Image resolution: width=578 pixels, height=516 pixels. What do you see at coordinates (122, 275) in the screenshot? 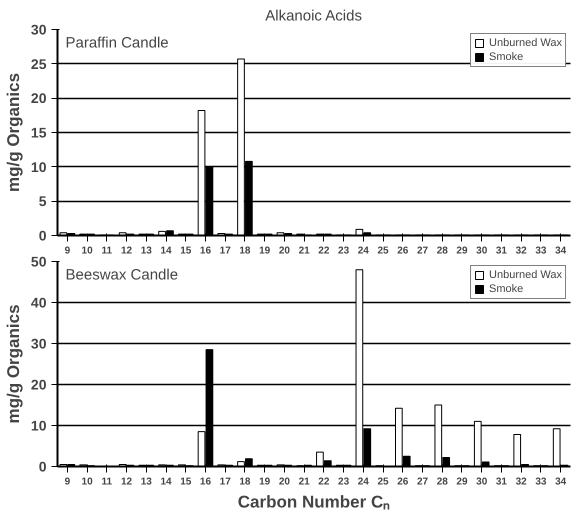
I see `annotation: Beeswax Candle` at bounding box center [122, 275].